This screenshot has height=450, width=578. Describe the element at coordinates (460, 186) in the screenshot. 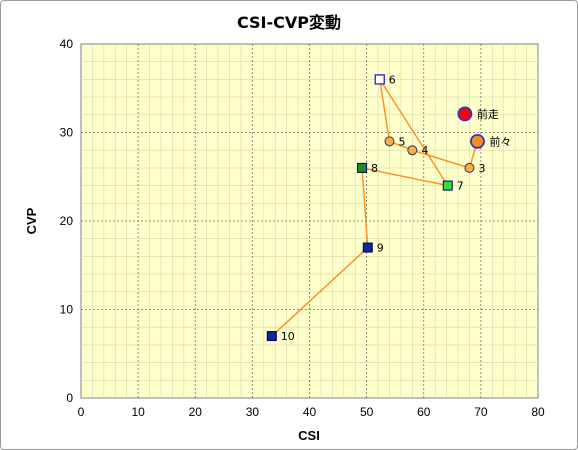

I see `data-point-label: 7` at that location.